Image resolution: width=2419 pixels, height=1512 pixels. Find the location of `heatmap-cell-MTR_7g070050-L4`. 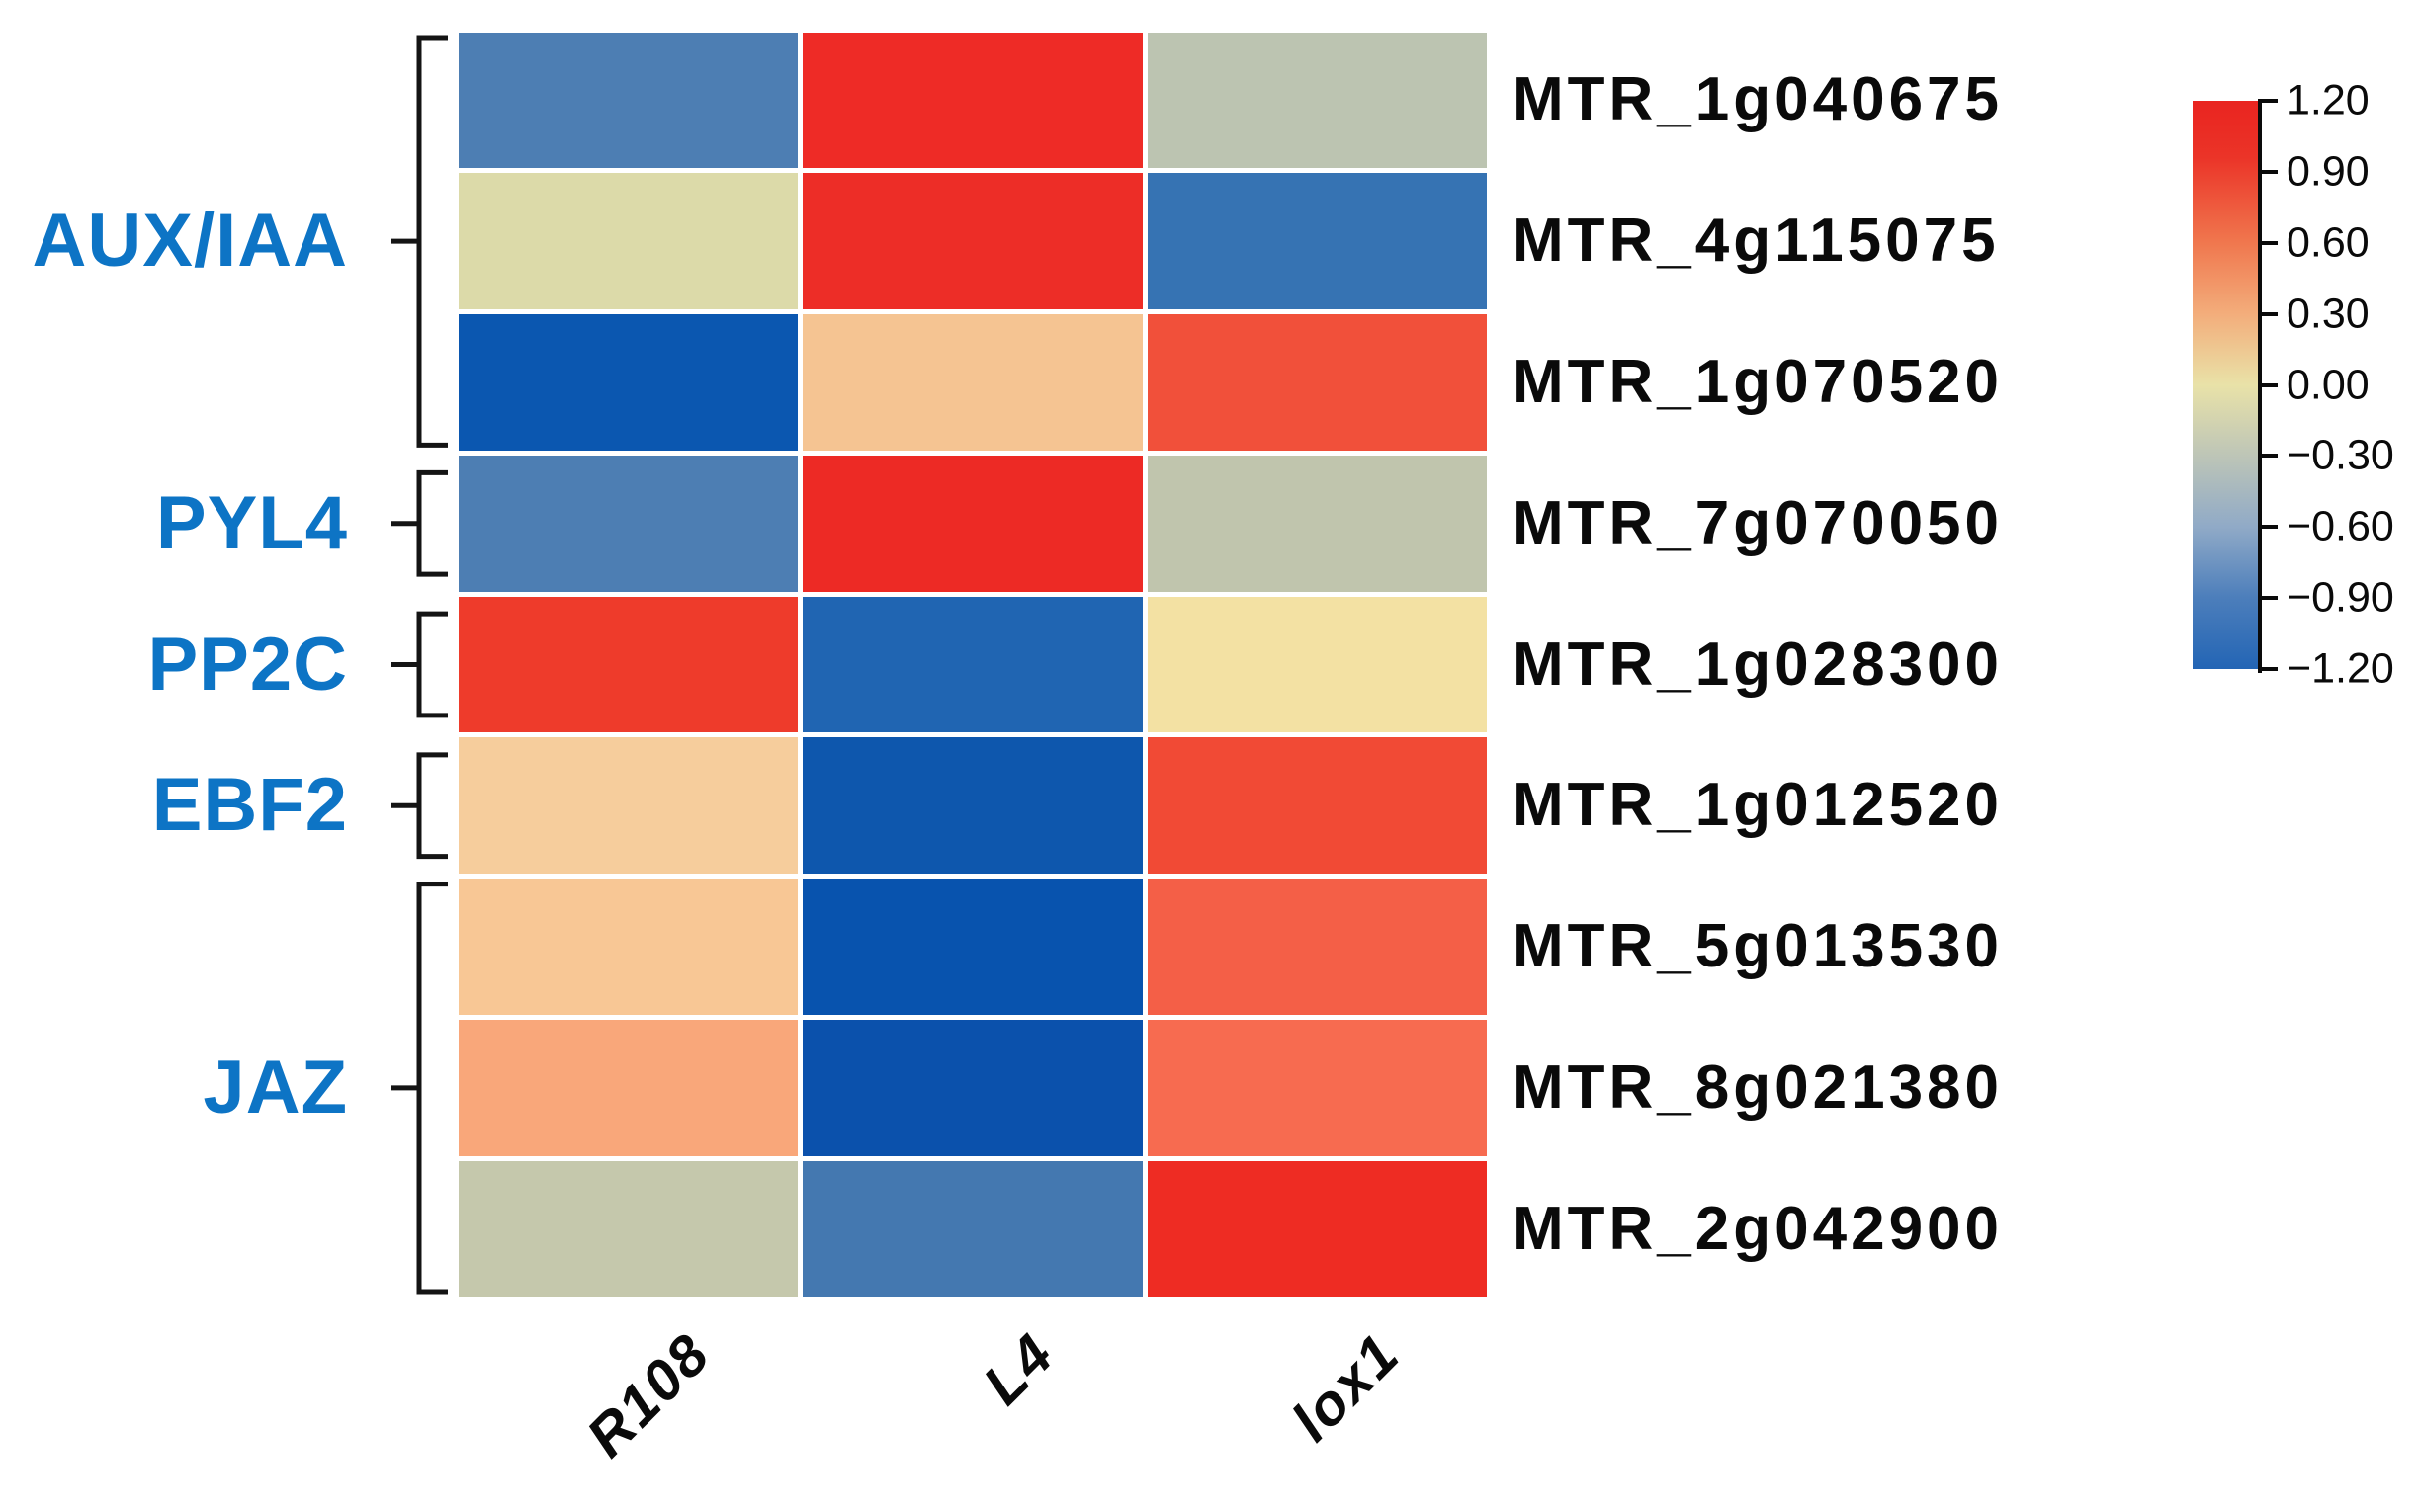

heatmap-cell-MTR_7g070050-L4 is located at coordinates (973, 523).